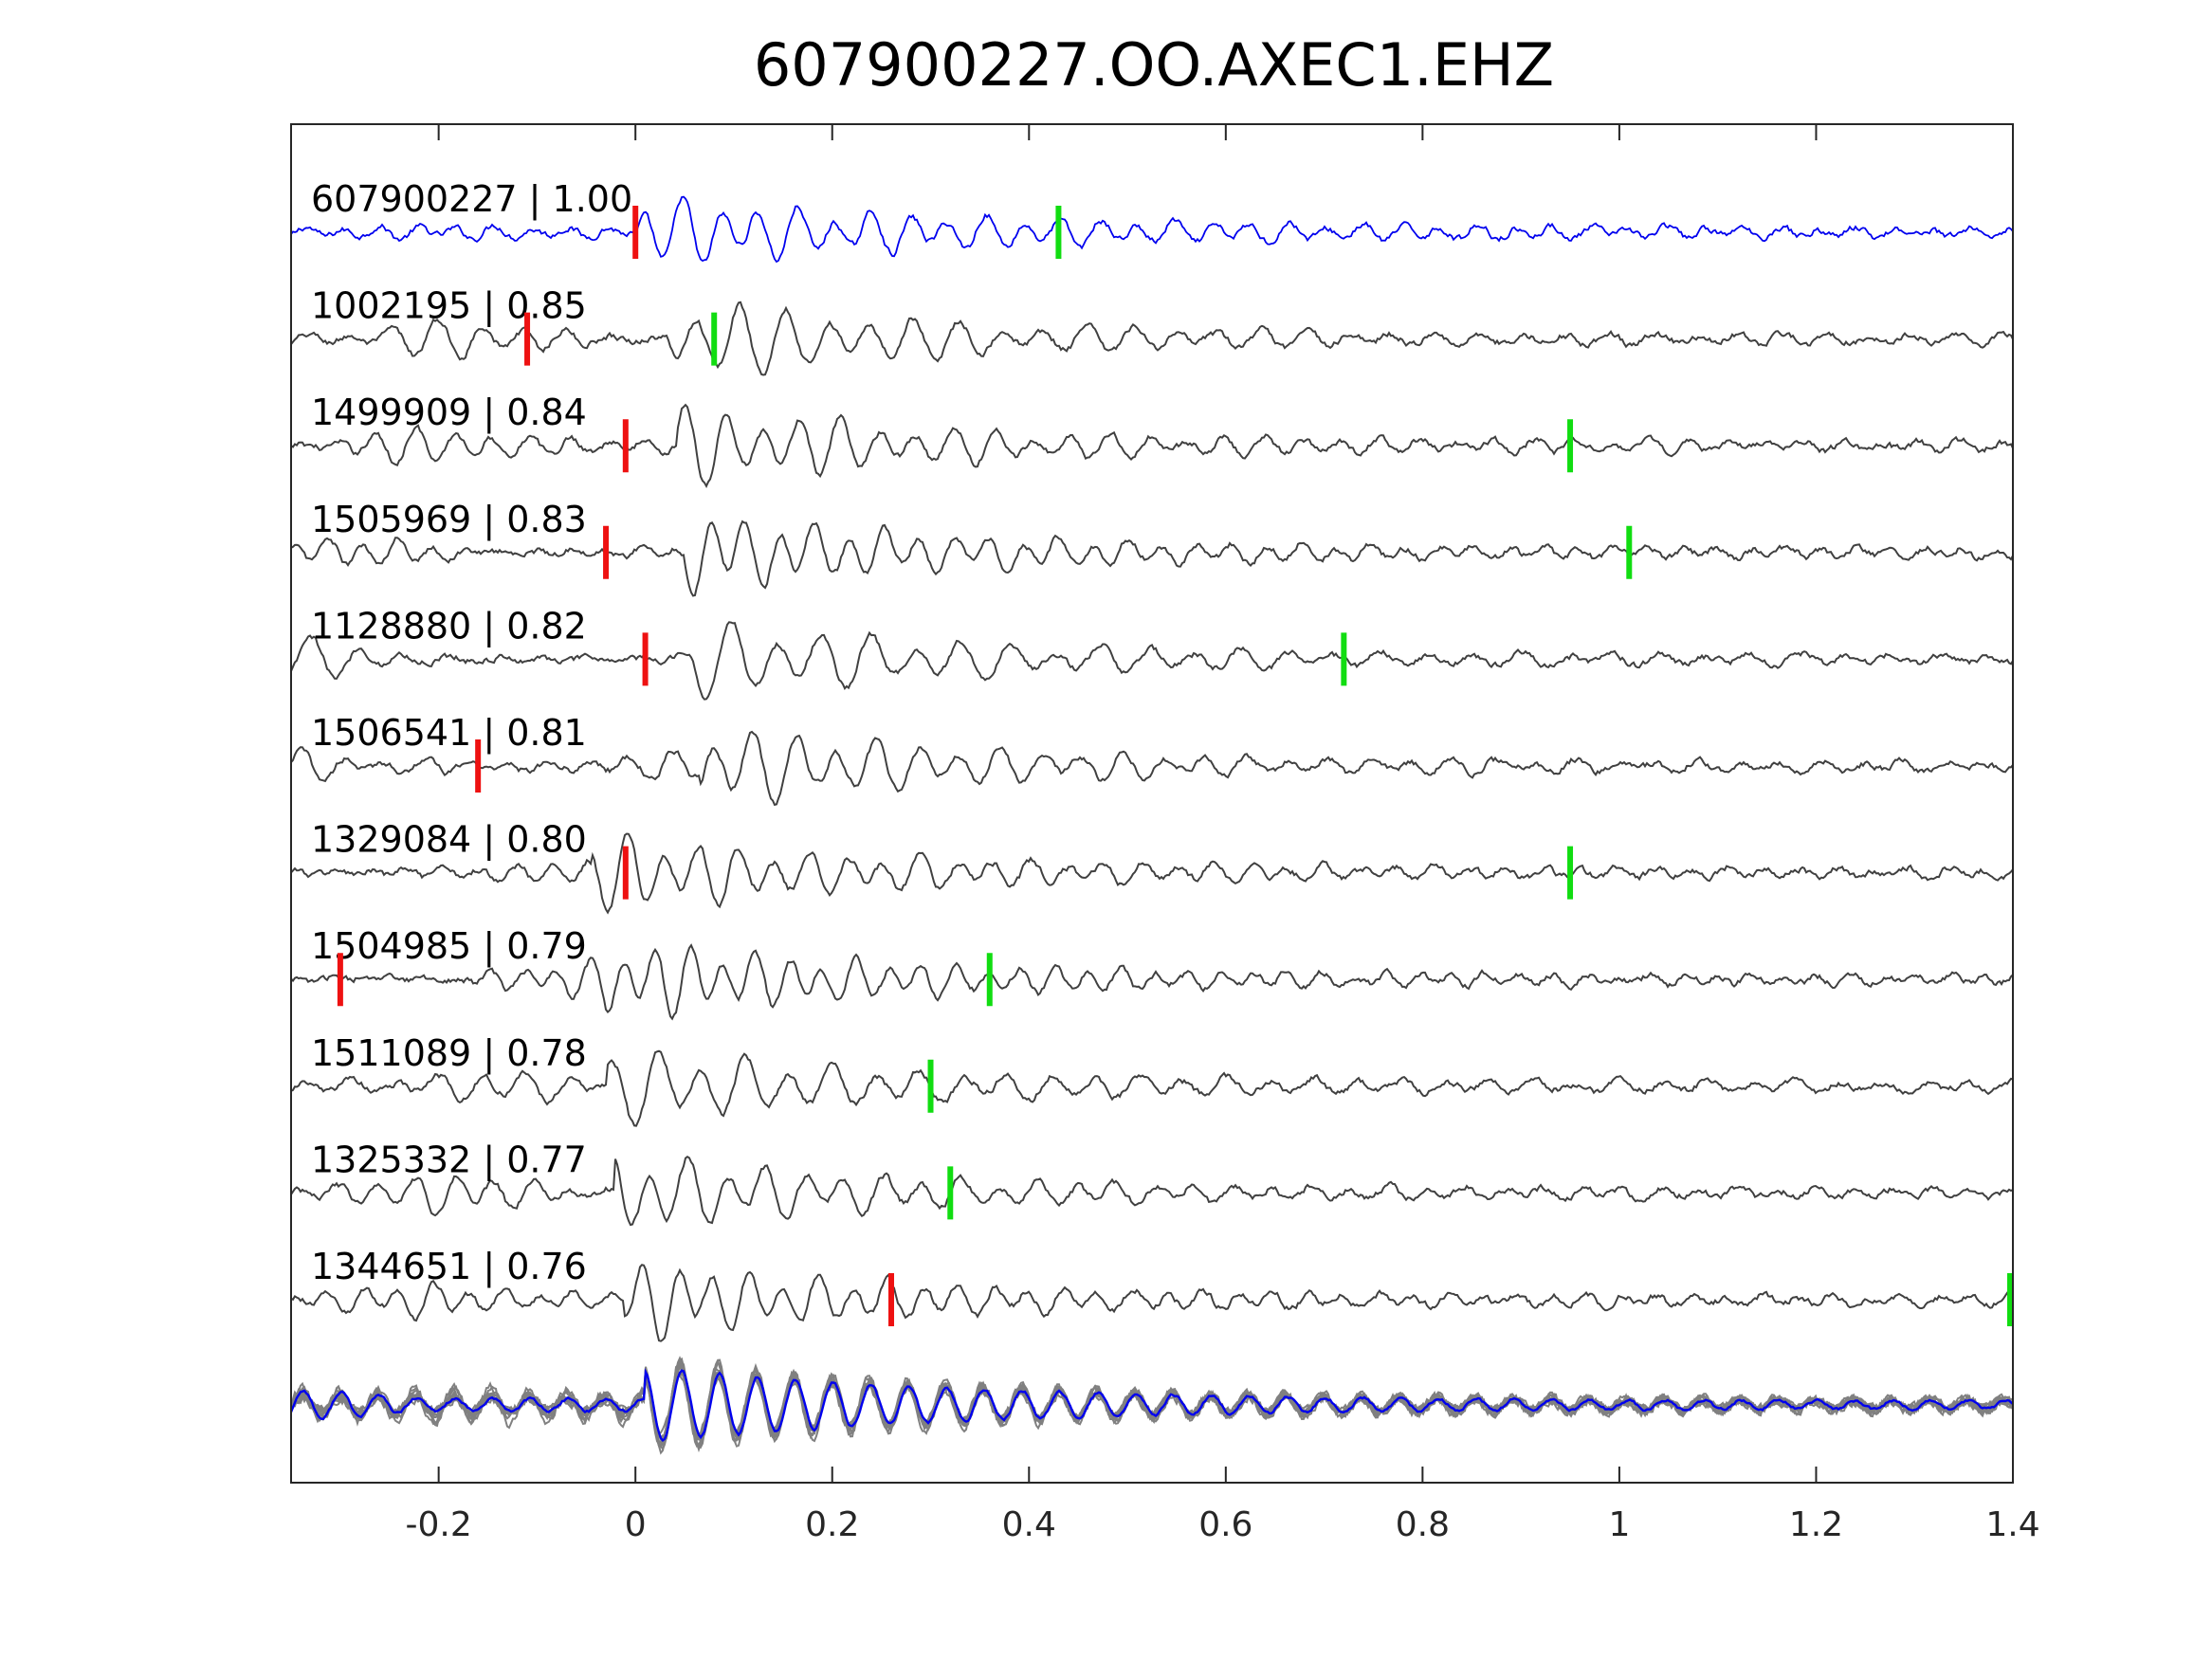  Describe the element at coordinates (449, 413) in the screenshot. I see `trace-label: 1499909 | 0.84` at that location.